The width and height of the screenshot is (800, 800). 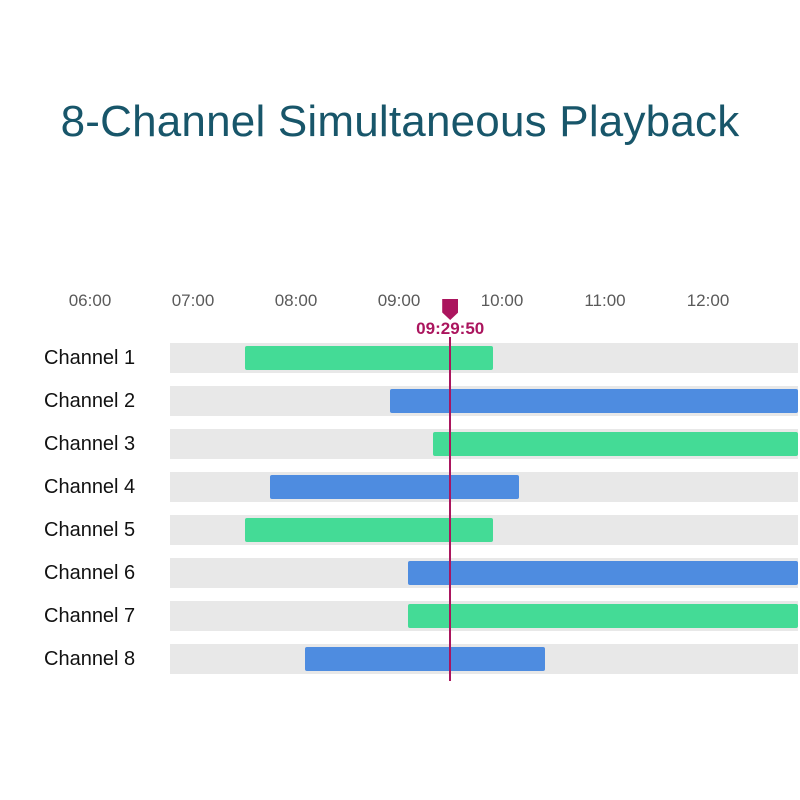 What do you see at coordinates (708, 300) in the screenshot?
I see `axis-tick-label: 12:00` at bounding box center [708, 300].